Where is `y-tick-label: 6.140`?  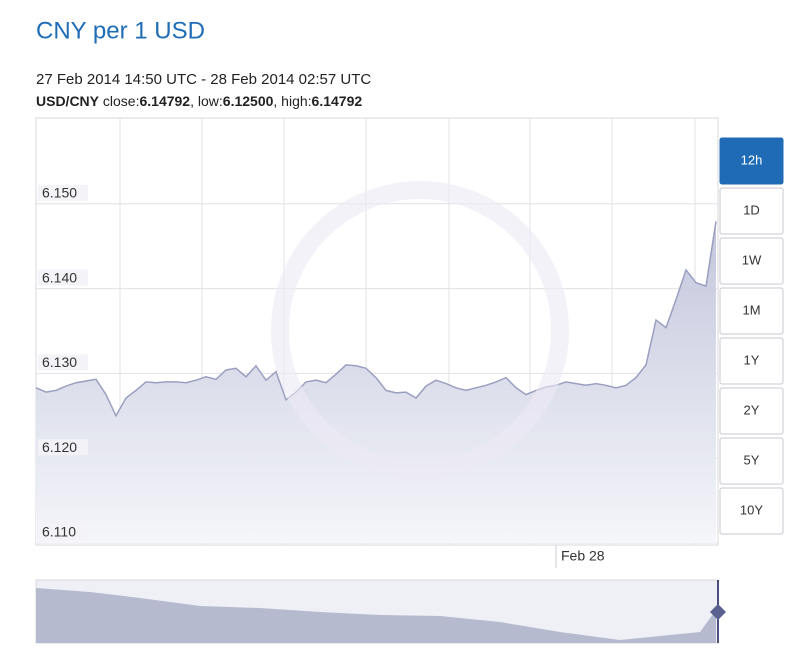
y-tick-label: 6.140 is located at coordinates (59, 277).